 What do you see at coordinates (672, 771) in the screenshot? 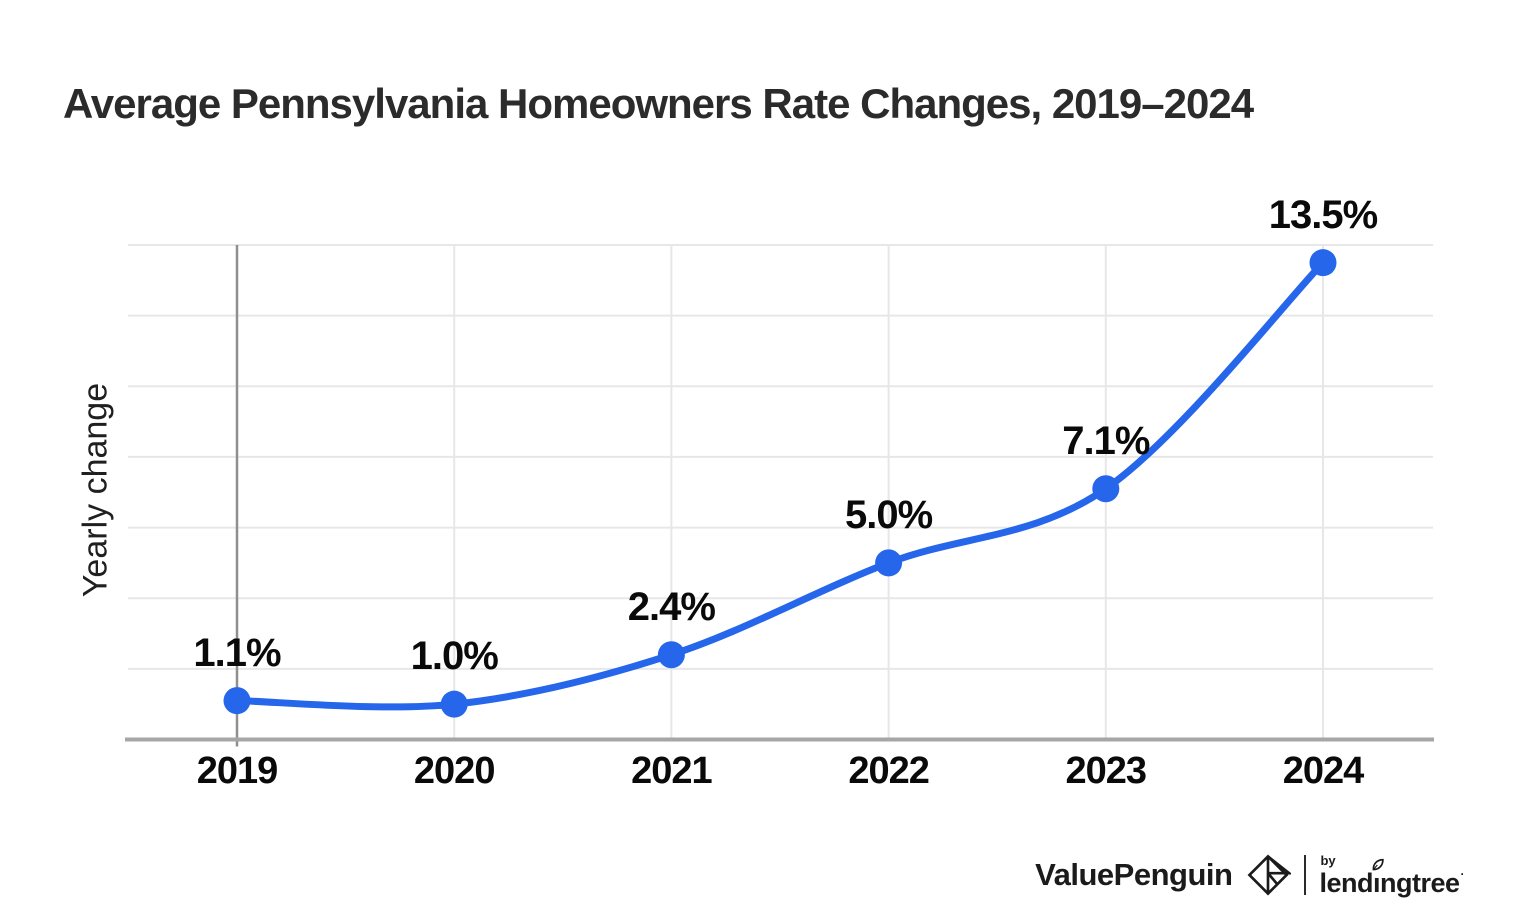
I see `x-axis-tick-label: 2021` at bounding box center [672, 771].